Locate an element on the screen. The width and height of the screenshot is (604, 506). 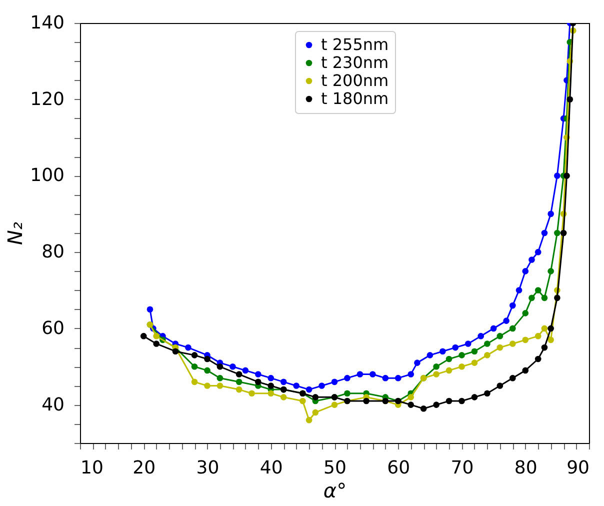
y-tick-label: 140 is located at coordinates (47, 23).